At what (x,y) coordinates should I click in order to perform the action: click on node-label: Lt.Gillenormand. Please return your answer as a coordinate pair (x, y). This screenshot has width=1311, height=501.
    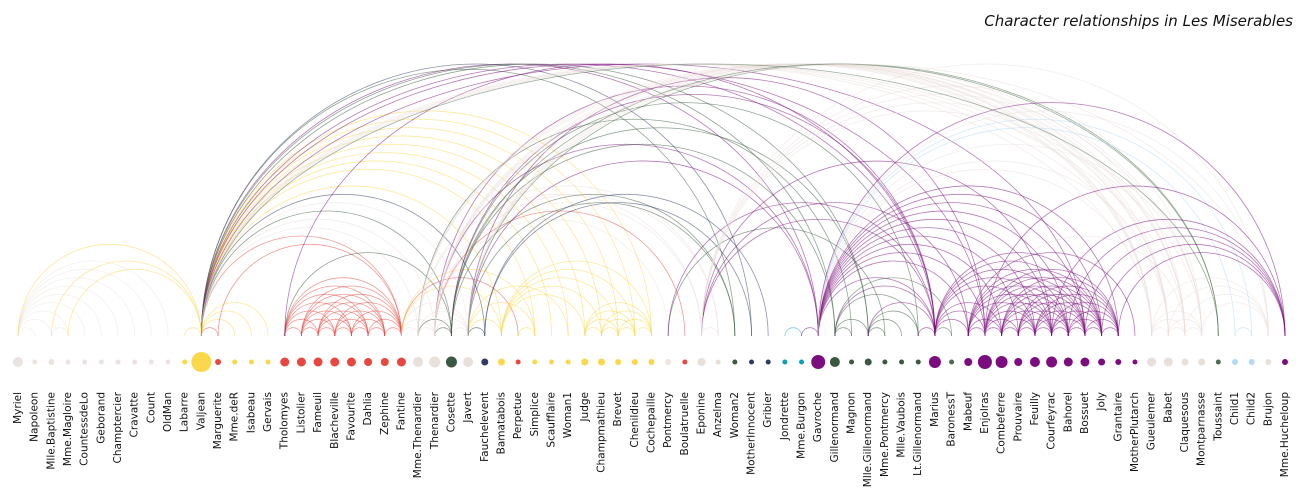
    Looking at the image, I should click on (918, 434).